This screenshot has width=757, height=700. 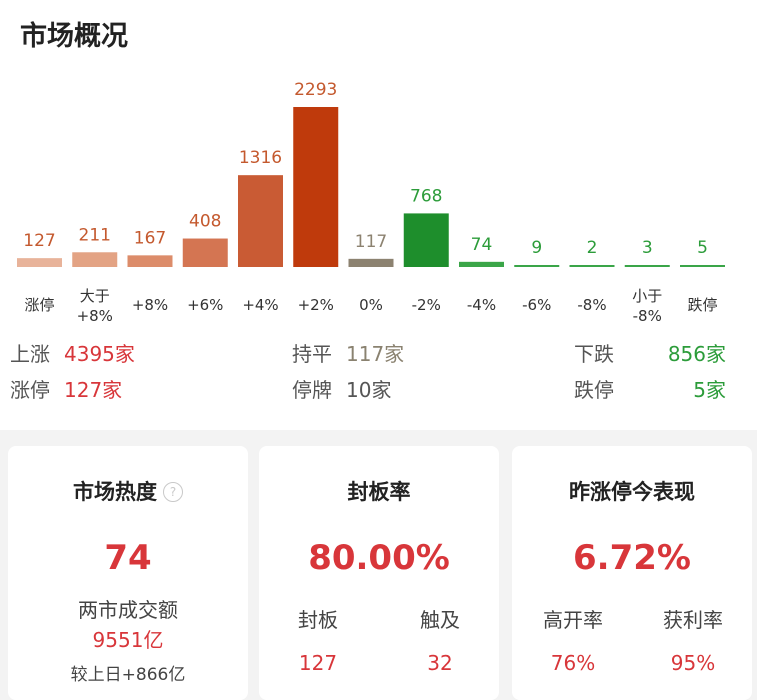 What do you see at coordinates (341, 388) in the screenshot?
I see `suspend-stat: 停牌 10家` at bounding box center [341, 388].